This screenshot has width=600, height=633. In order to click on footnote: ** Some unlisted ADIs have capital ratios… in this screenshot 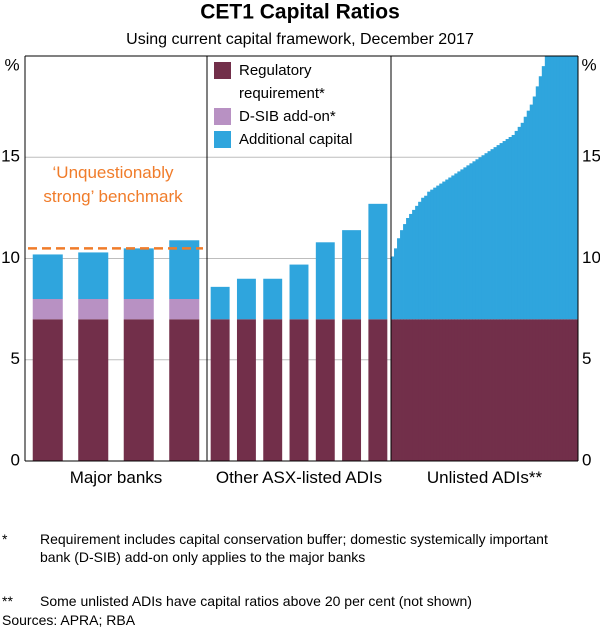, I will do `click(295, 601)`.